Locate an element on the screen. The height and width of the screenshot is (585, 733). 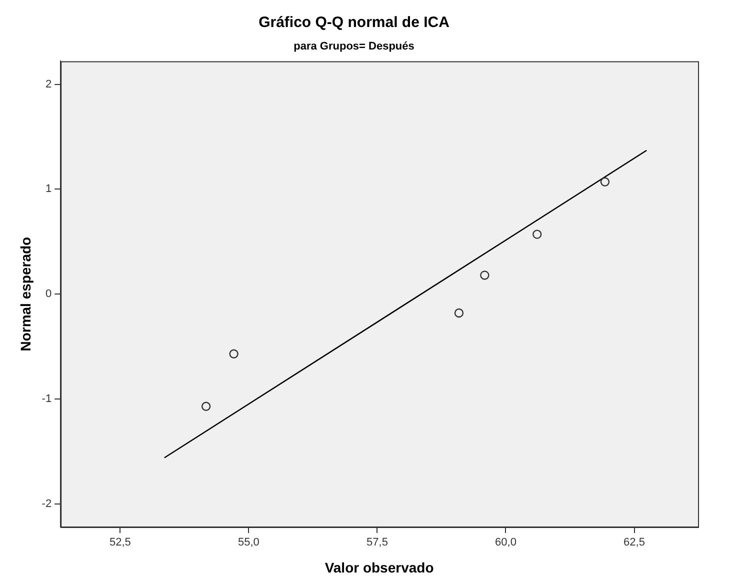
chart-subtitle: para Grupos= Después is located at coordinates (354, 46).